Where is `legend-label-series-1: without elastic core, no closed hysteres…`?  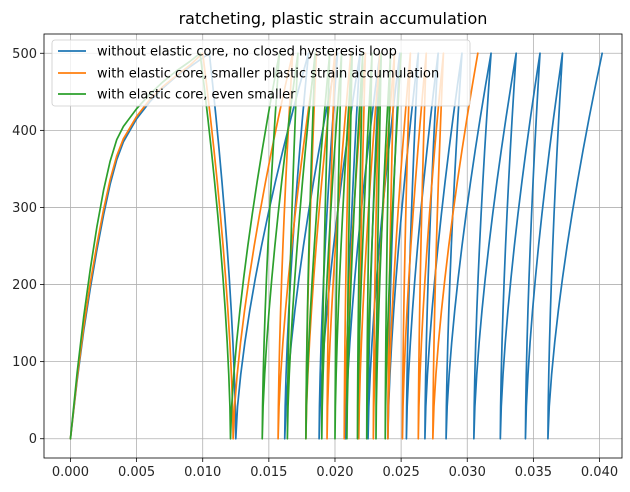
legend-label-series-1: without elastic core, no closed hysteres… is located at coordinates (247, 52).